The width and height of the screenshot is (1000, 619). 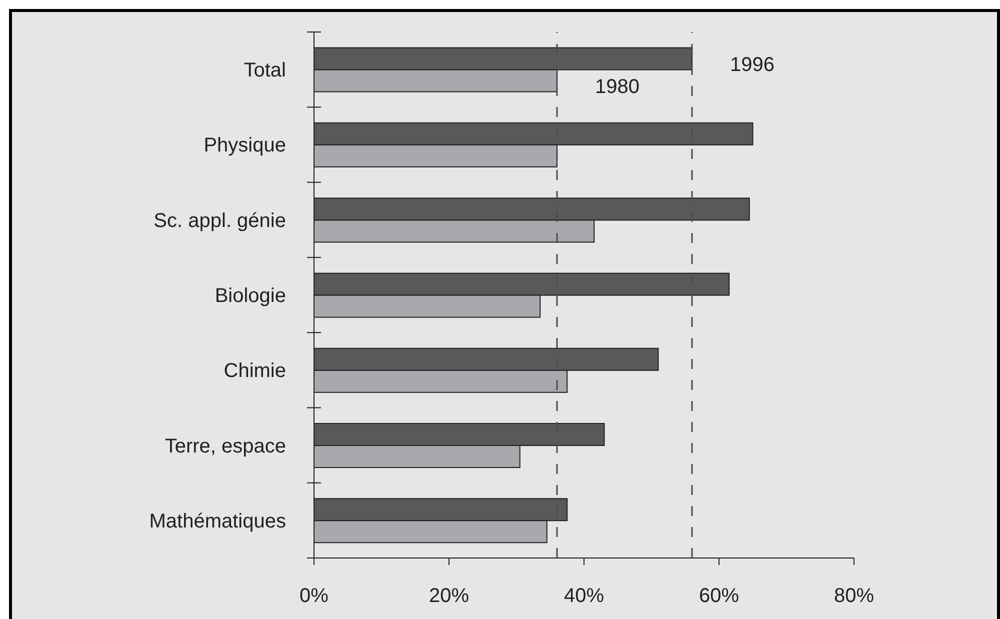 What do you see at coordinates (584, 596) in the screenshot?
I see `x-tick-label: 40%` at bounding box center [584, 596].